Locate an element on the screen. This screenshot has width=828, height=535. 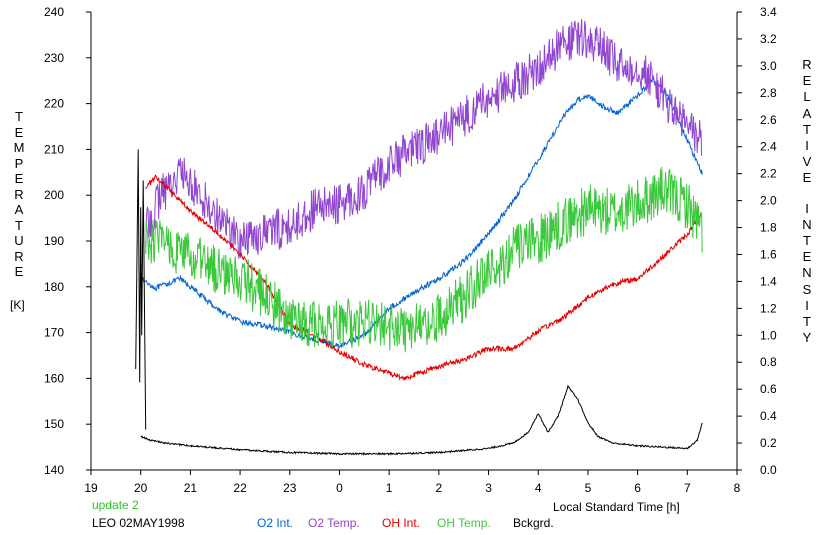
y-axis-title-left-letter: U is located at coordinates (19, 240).